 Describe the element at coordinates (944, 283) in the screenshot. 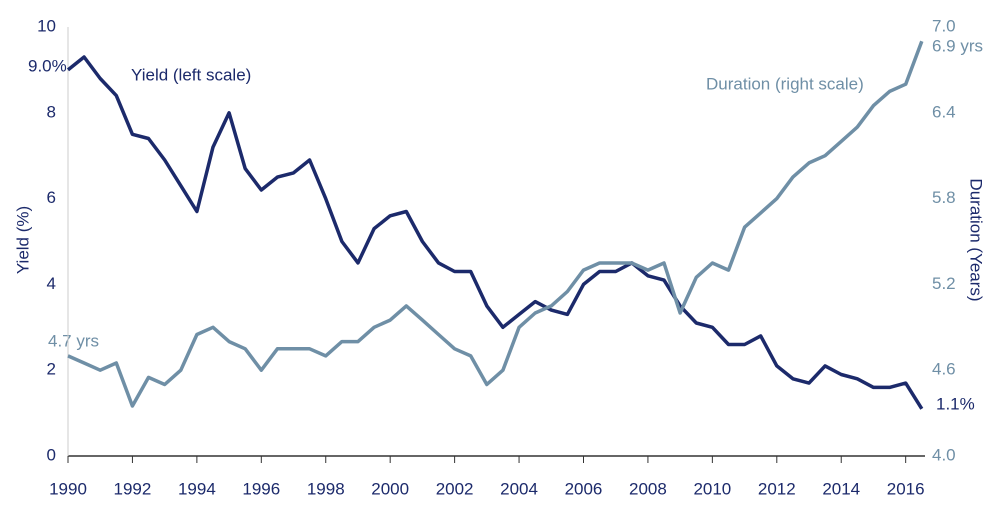

I see `y2-tick-label: 5.2` at that location.